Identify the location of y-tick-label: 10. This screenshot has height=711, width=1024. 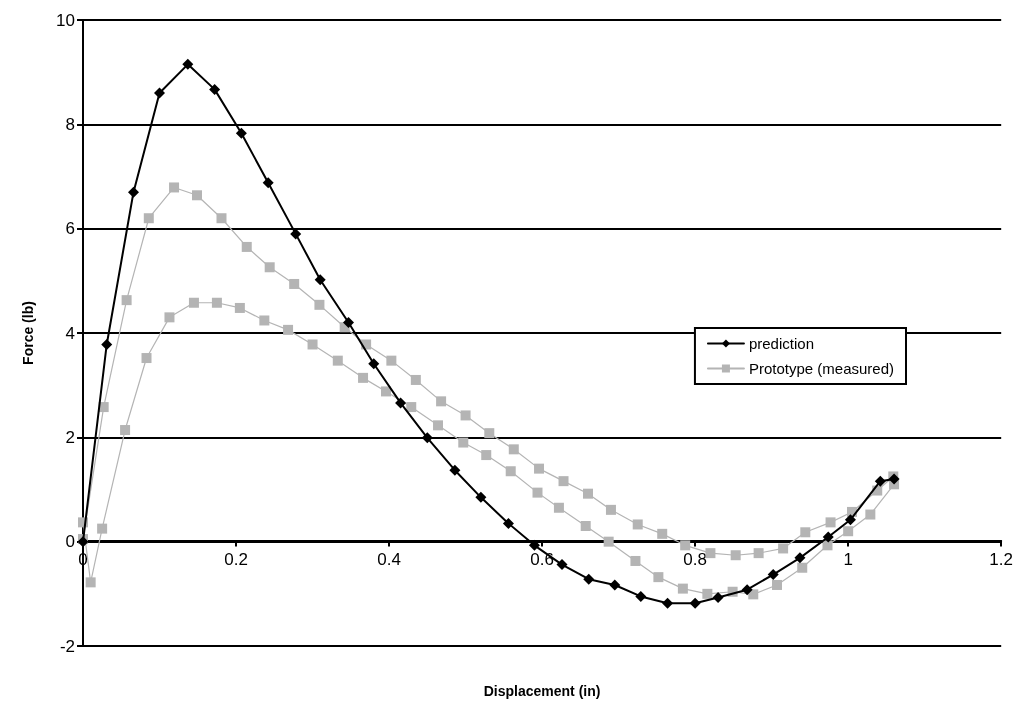
(65, 20).